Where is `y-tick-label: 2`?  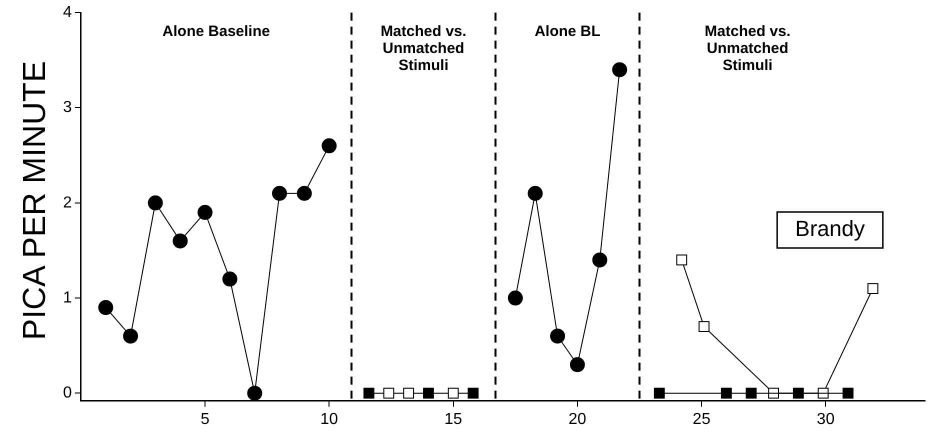 y-tick-label: 2 is located at coordinates (67, 203).